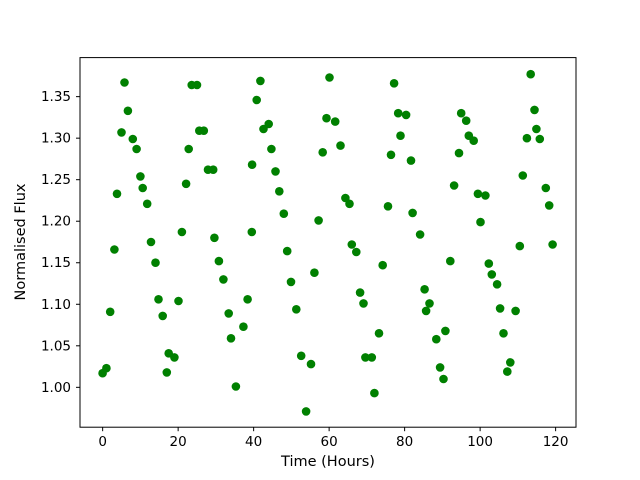 The image size is (640, 480). I want to click on y-tick-label: 1.25, so click(56, 180).